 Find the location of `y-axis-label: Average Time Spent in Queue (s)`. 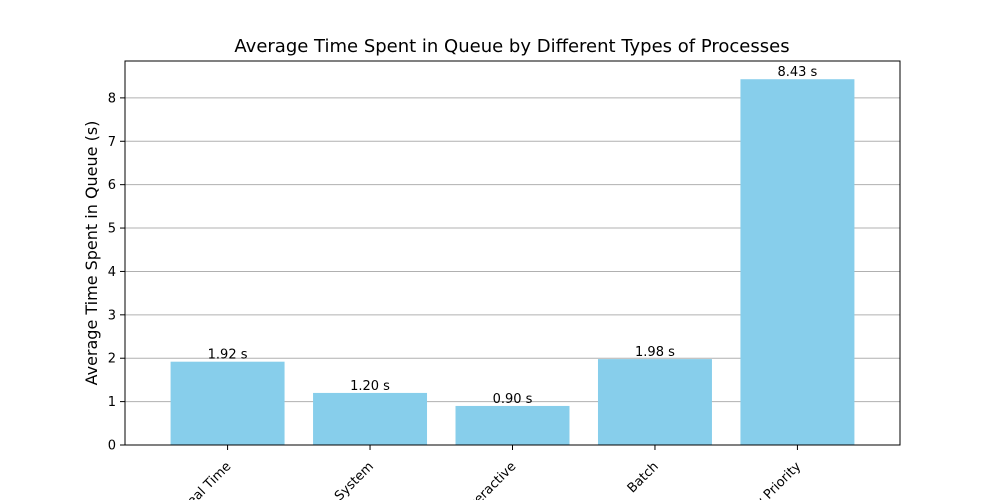

y-axis-label: Average Time Spent in Queue (s) is located at coordinates (91, 253).